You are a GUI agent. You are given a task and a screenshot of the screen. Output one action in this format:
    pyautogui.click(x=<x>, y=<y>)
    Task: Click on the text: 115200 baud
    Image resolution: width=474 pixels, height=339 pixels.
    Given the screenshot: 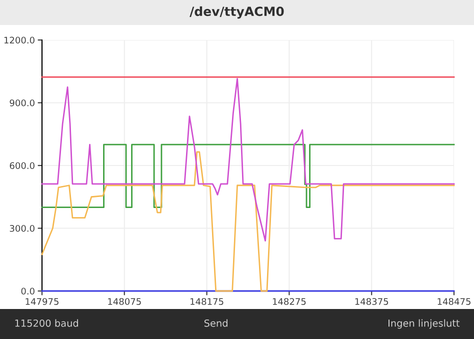 What is the action you would take?
    pyautogui.click(x=46, y=323)
    